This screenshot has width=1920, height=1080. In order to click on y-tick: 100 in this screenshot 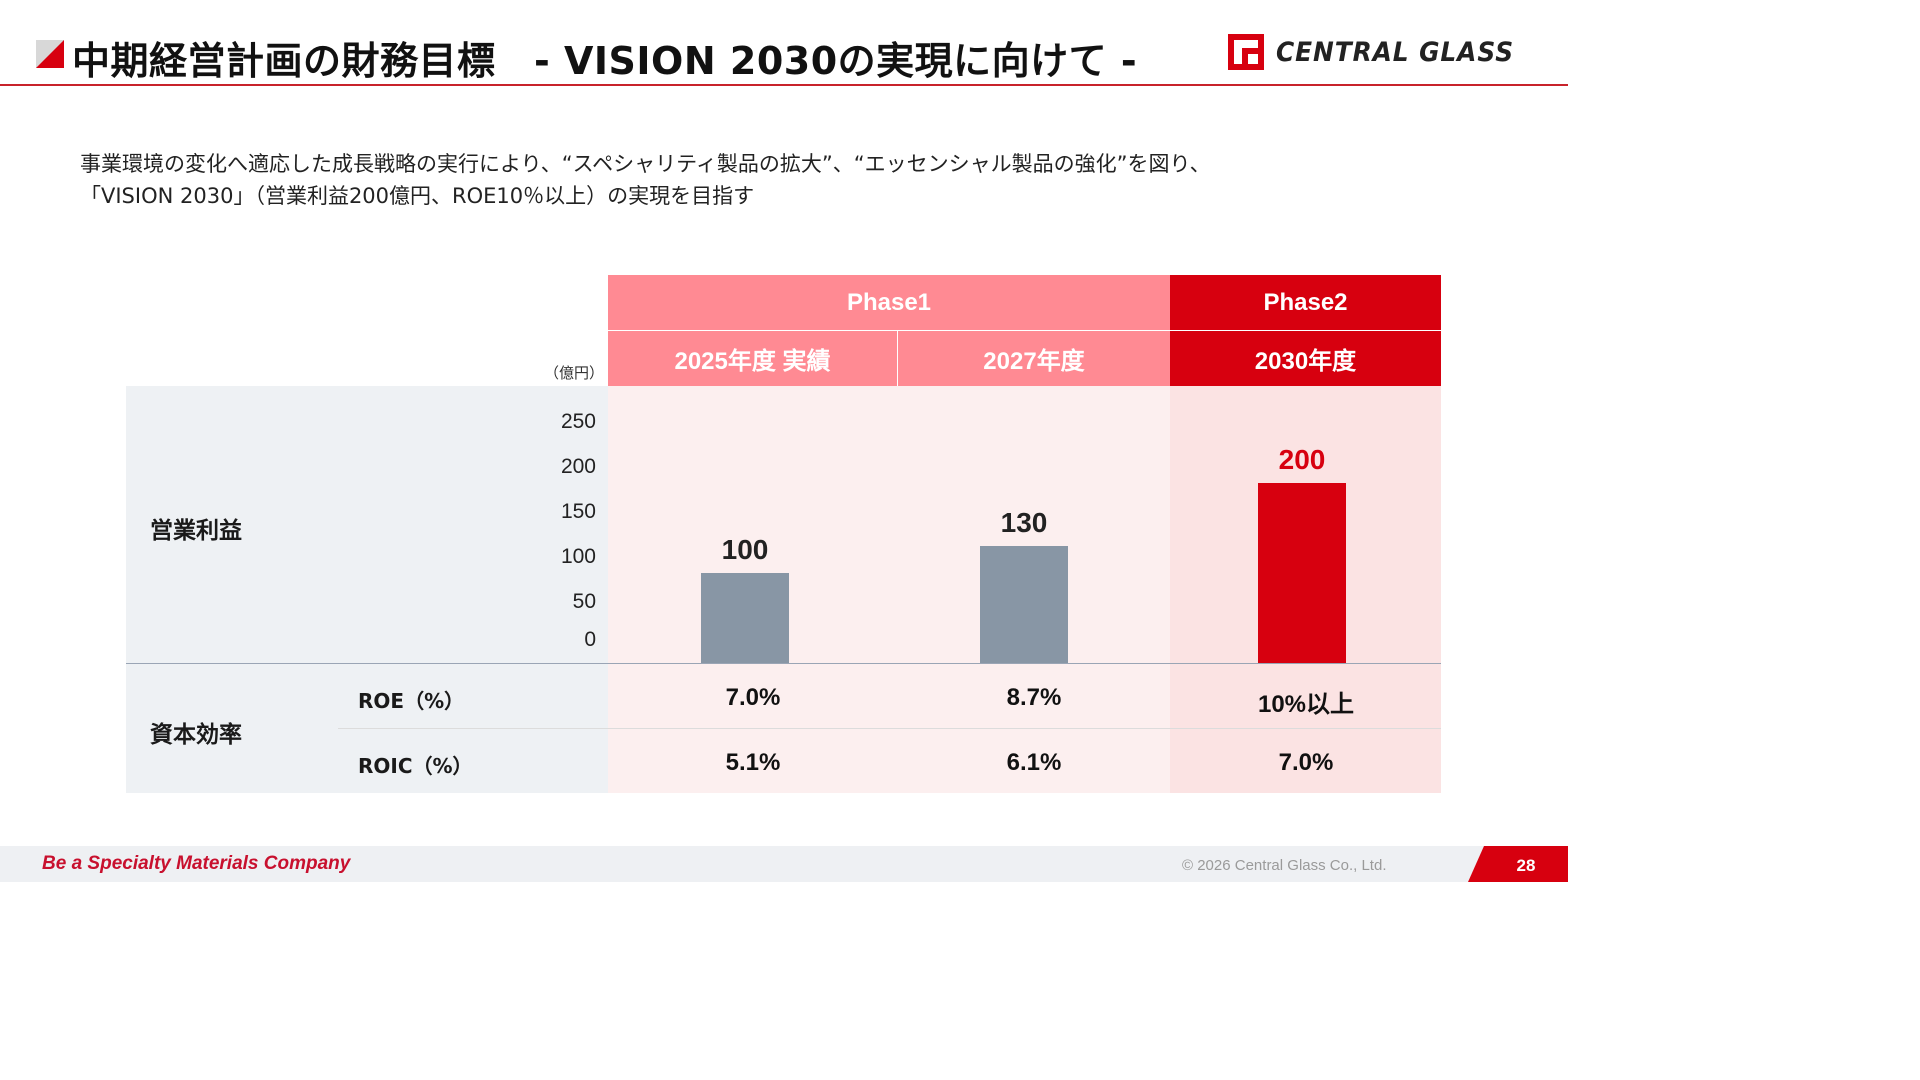, I will do `click(578, 556)`.